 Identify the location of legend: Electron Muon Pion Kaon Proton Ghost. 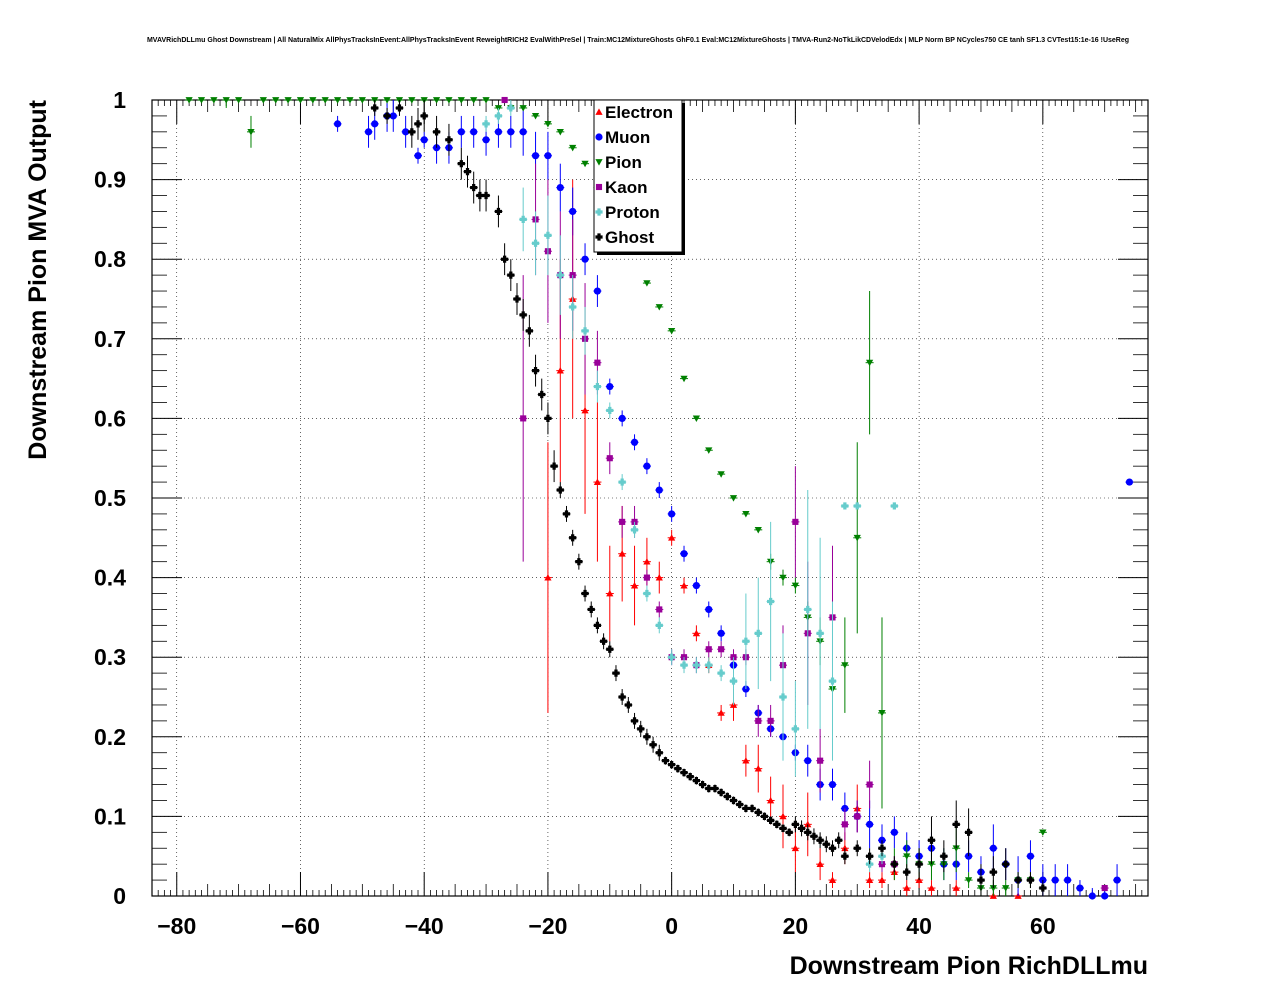
(639, 177).